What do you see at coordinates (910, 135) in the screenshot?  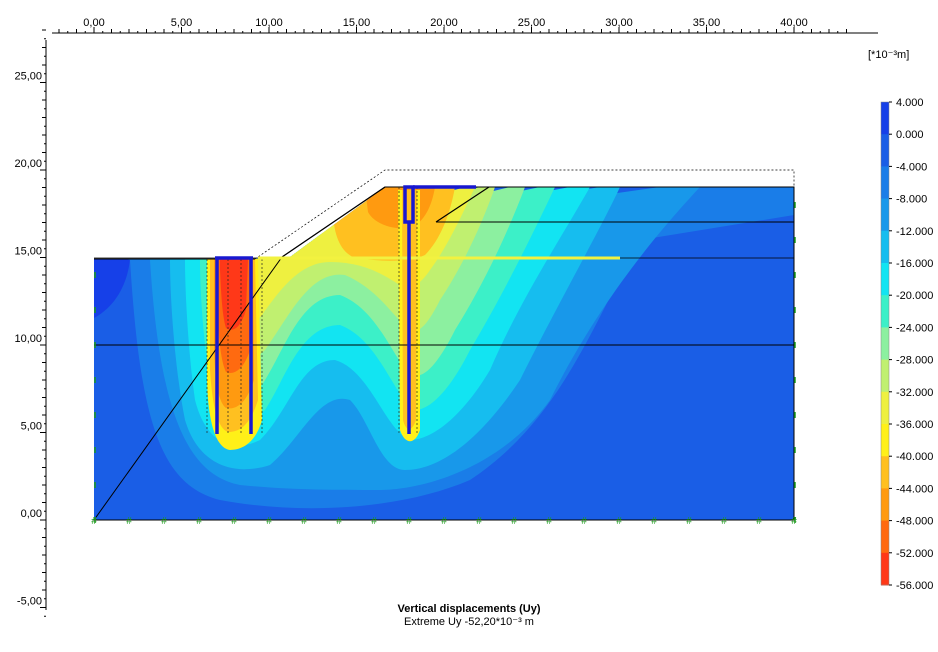 I see `colorbar-label: 0.000` at bounding box center [910, 135].